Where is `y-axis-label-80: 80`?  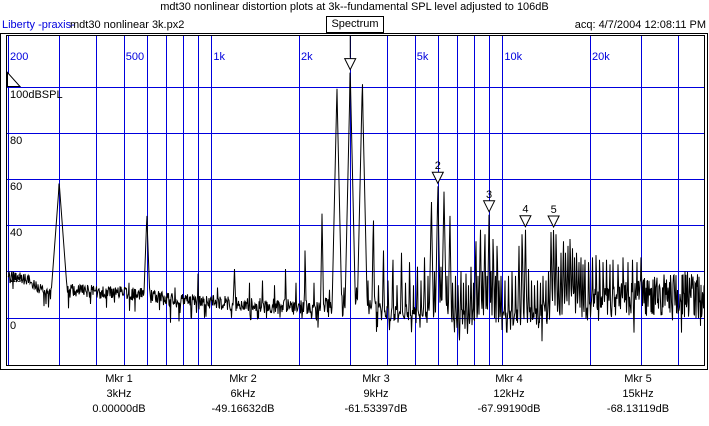 y-axis-label-80: 80 is located at coordinates (16, 140).